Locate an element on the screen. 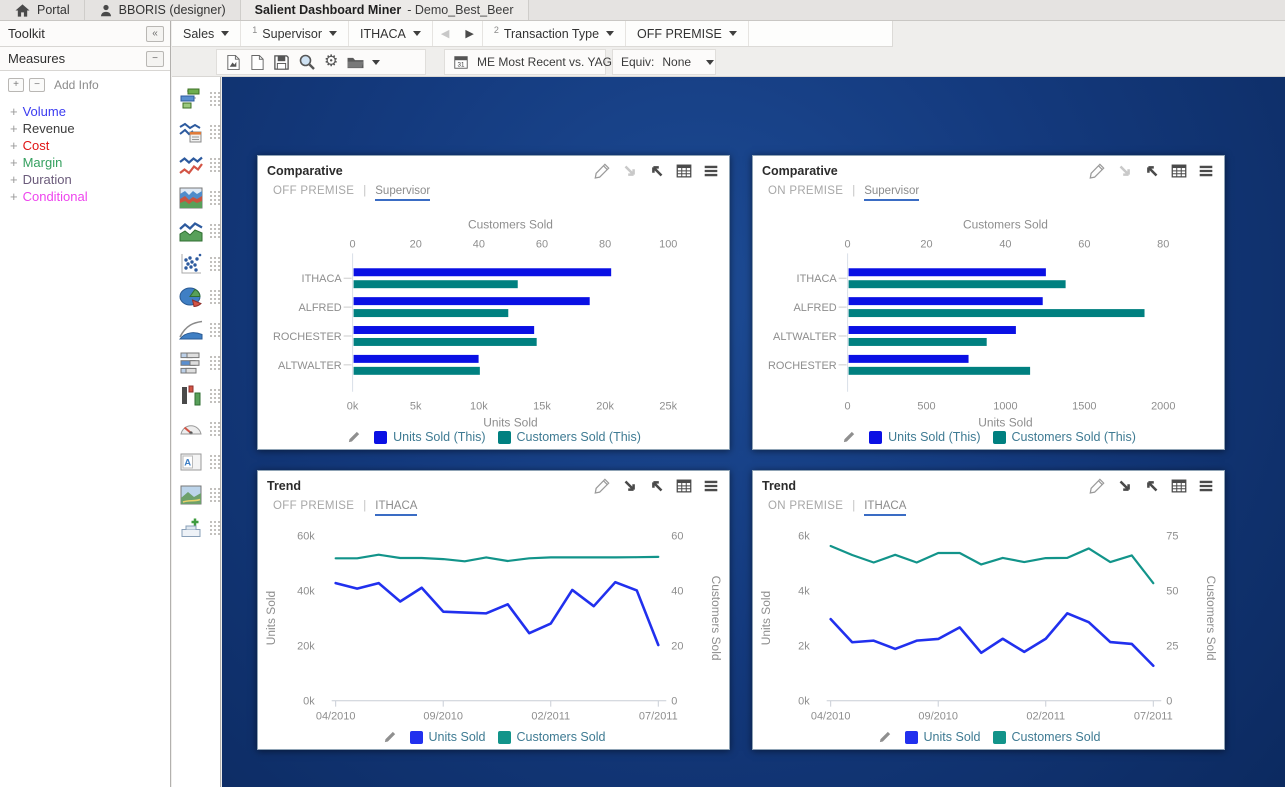 This screenshot has width=1285, height=787. date-selector-group: 31 ME Most Recent vs. YAG is located at coordinates (528, 62).